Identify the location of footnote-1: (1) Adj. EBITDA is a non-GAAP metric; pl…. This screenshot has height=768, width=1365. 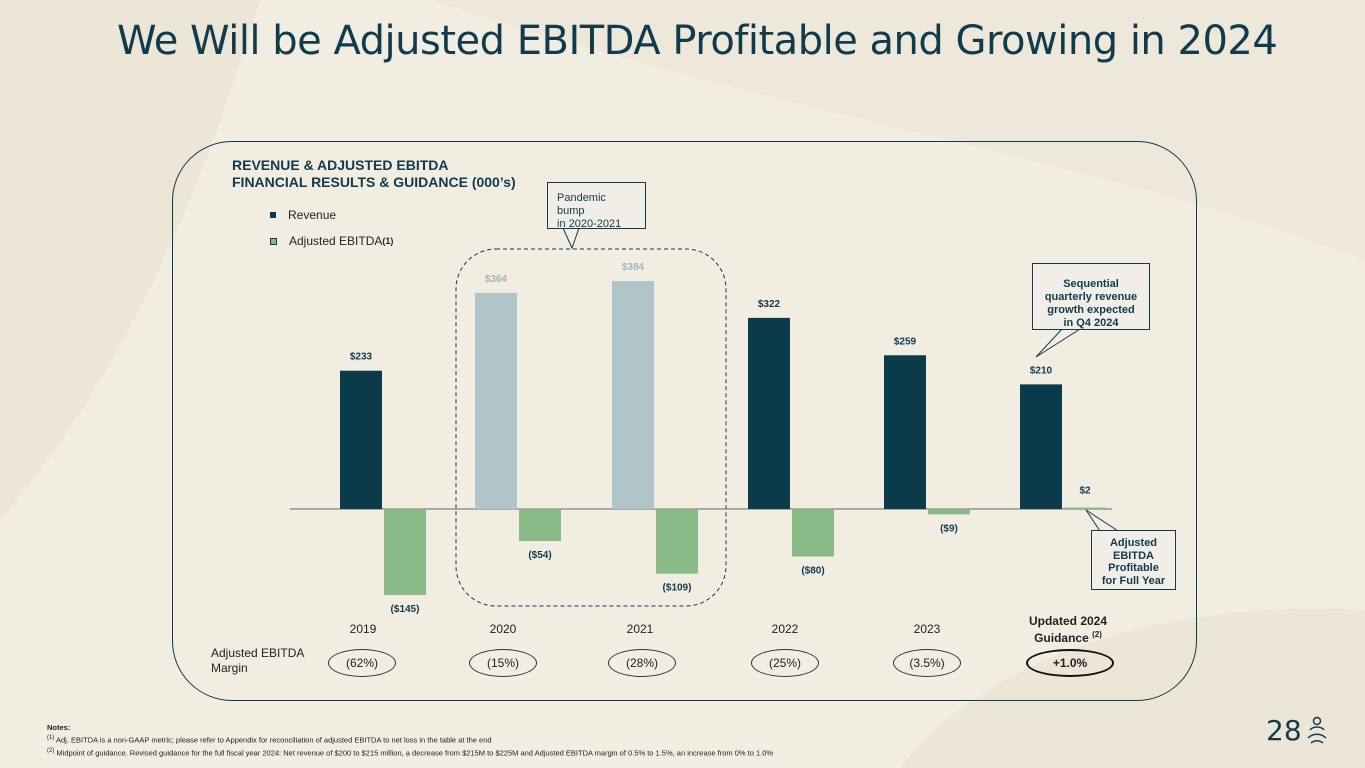
(269, 740).